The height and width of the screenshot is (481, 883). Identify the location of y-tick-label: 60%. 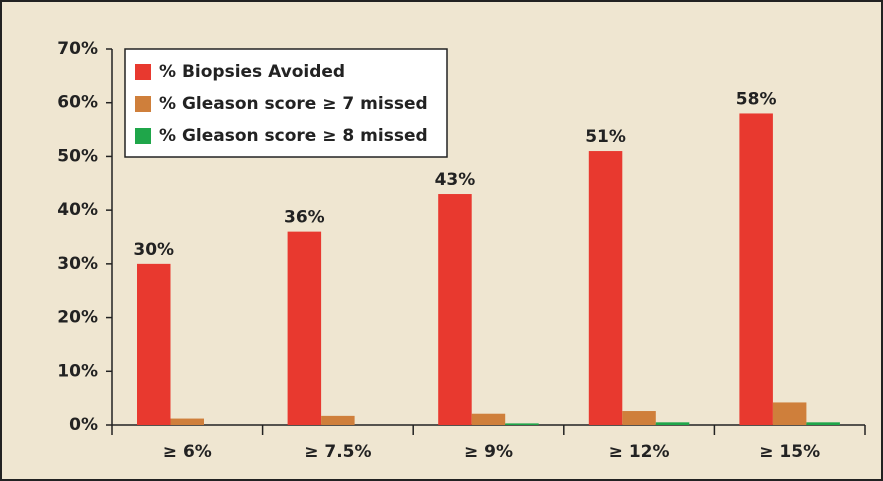
(77, 103).